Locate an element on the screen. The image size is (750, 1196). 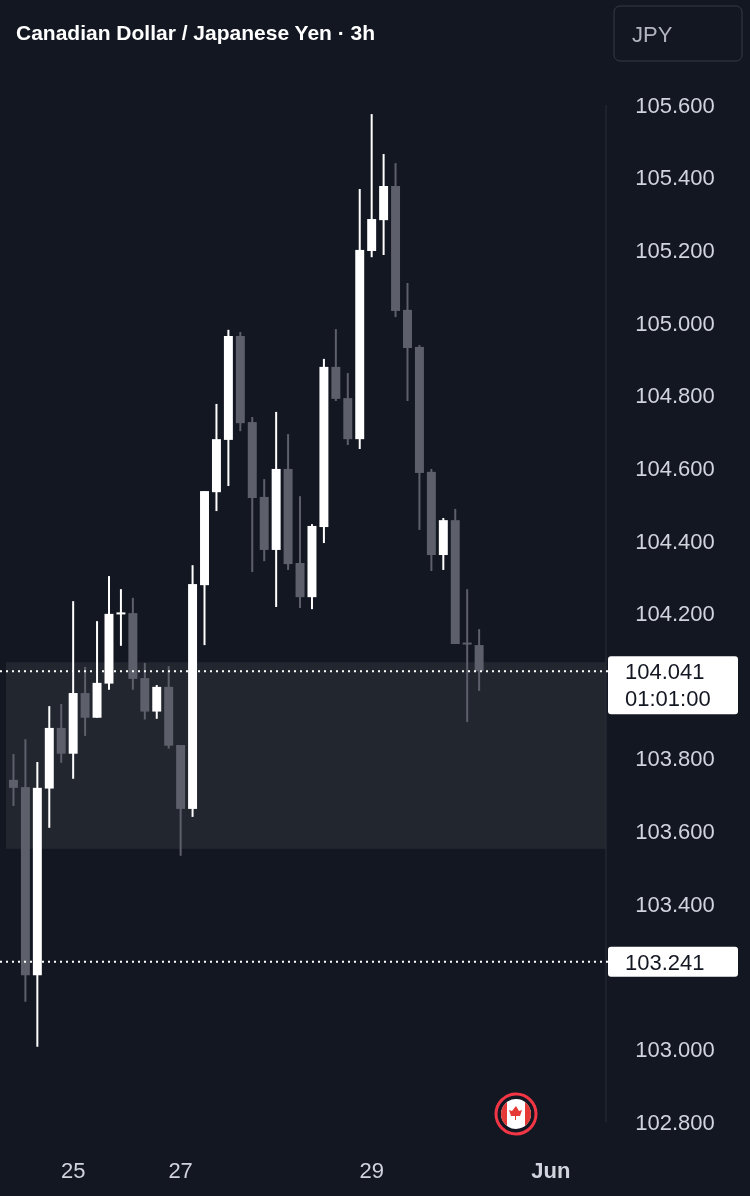
y-tick-label: 103.400 is located at coordinates (675, 904).